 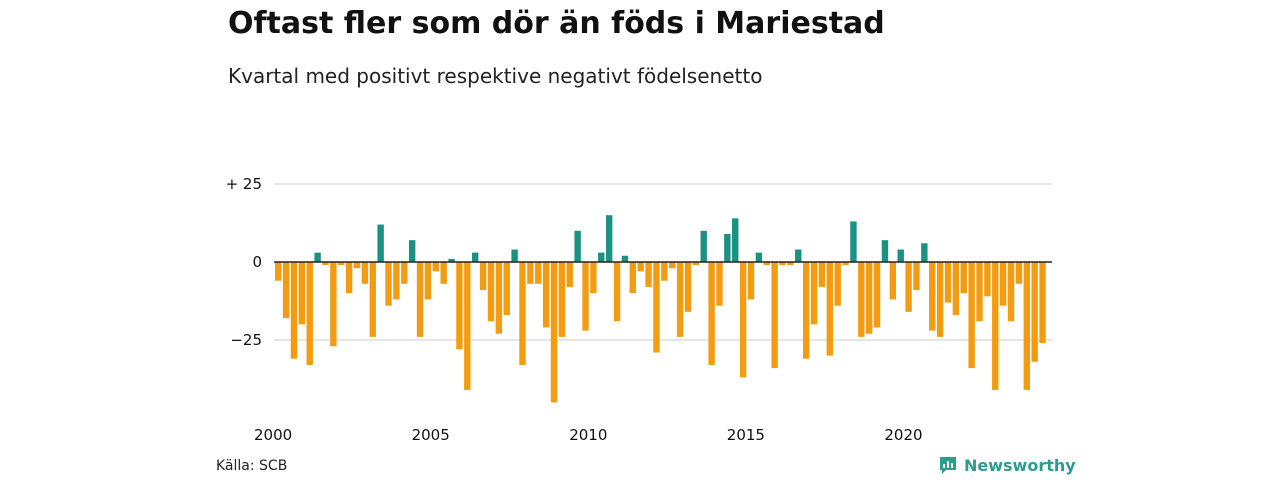 What do you see at coordinates (252, 466) in the screenshot?
I see `source-note: Källa: SCB` at bounding box center [252, 466].